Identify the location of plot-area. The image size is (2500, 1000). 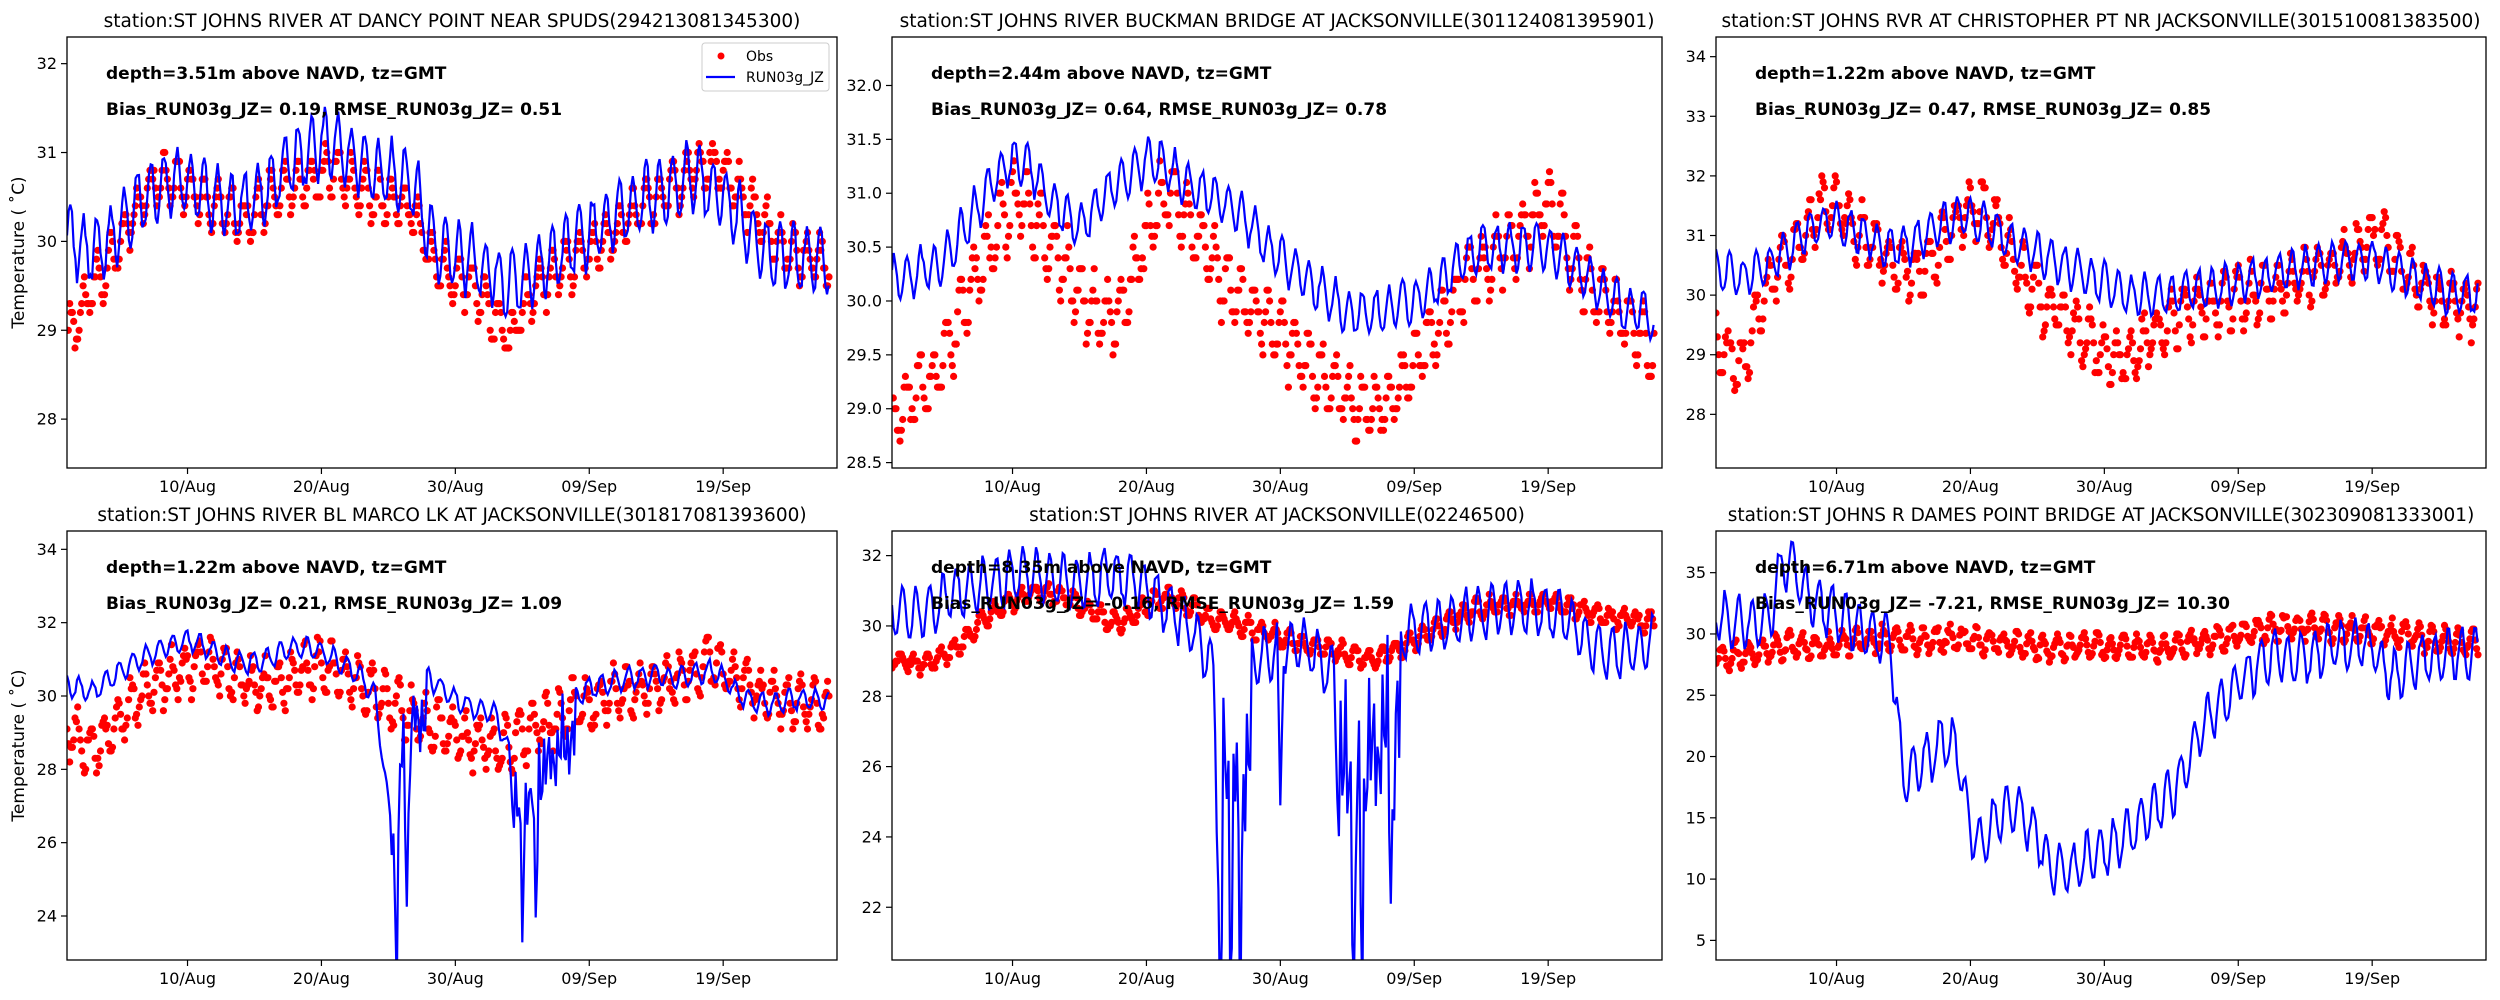
(450, 794).